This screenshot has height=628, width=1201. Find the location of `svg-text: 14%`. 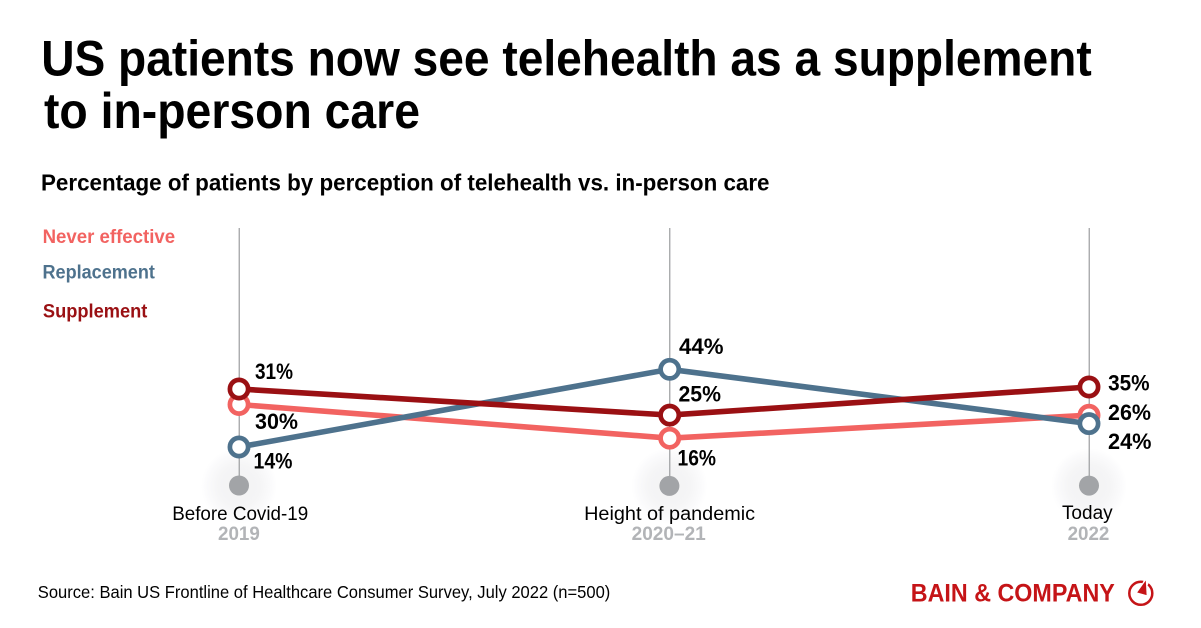

svg-text: 14% is located at coordinates (273, 461).